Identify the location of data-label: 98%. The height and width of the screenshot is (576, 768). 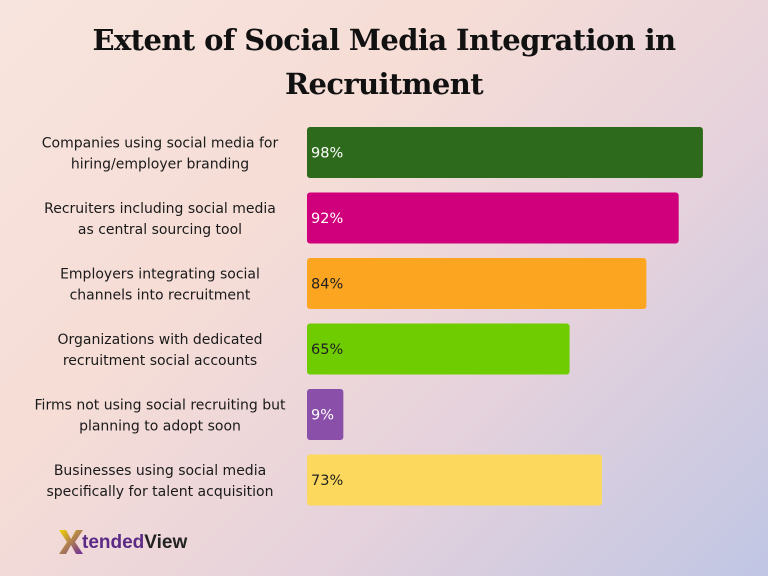
(327, 154).